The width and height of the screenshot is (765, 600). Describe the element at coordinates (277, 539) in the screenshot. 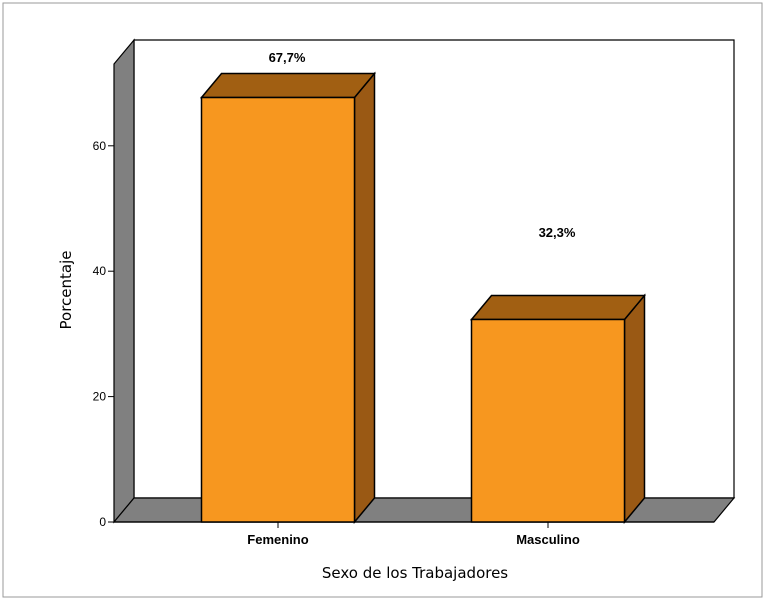

I see `x-tick-label: Femenino` at that location.